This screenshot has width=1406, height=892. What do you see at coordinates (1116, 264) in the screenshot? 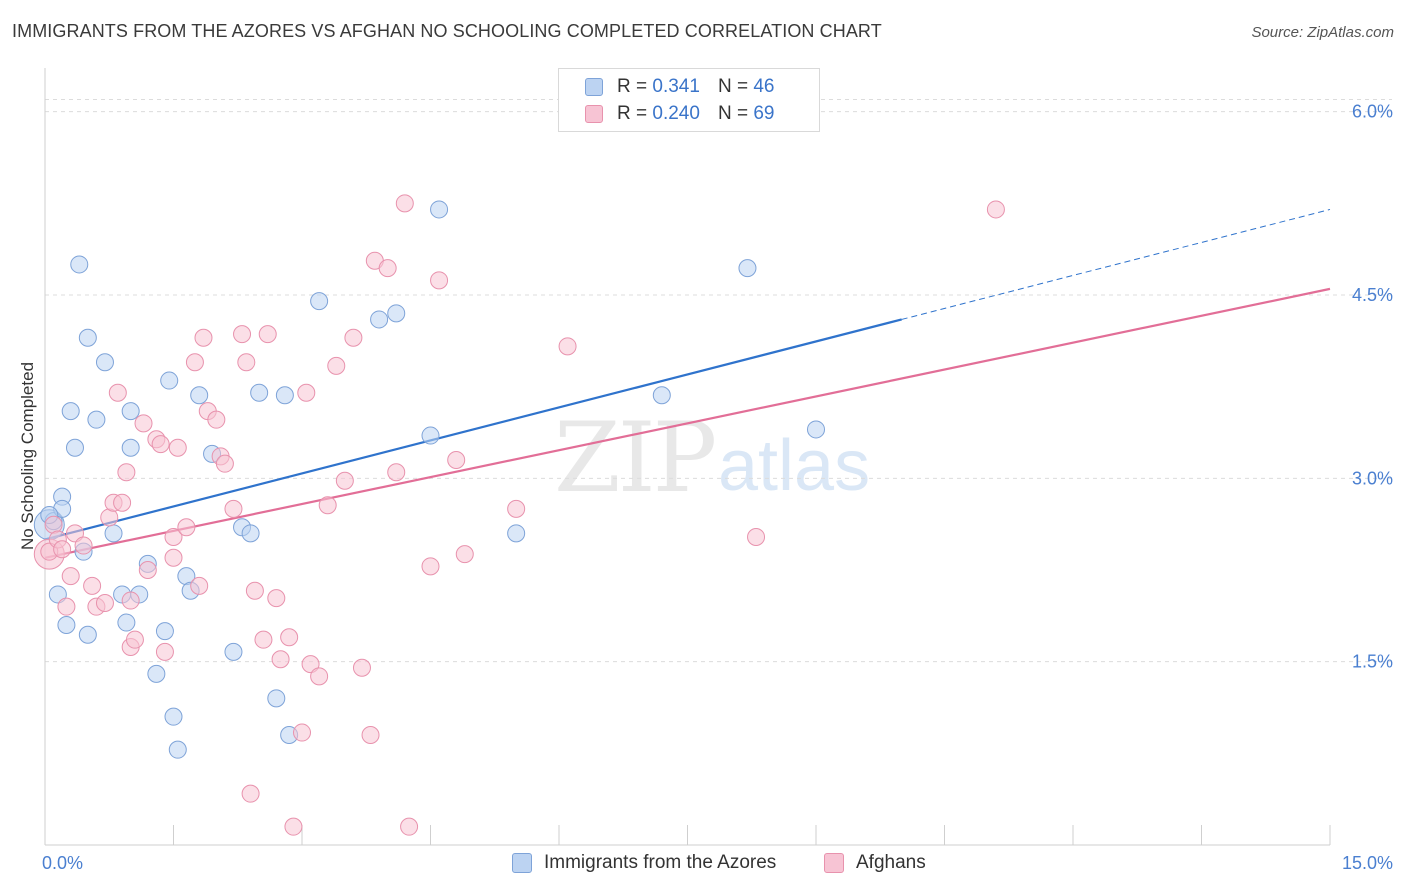
I see `trend-line-azores-extension` at bounding box center [1116, 264].